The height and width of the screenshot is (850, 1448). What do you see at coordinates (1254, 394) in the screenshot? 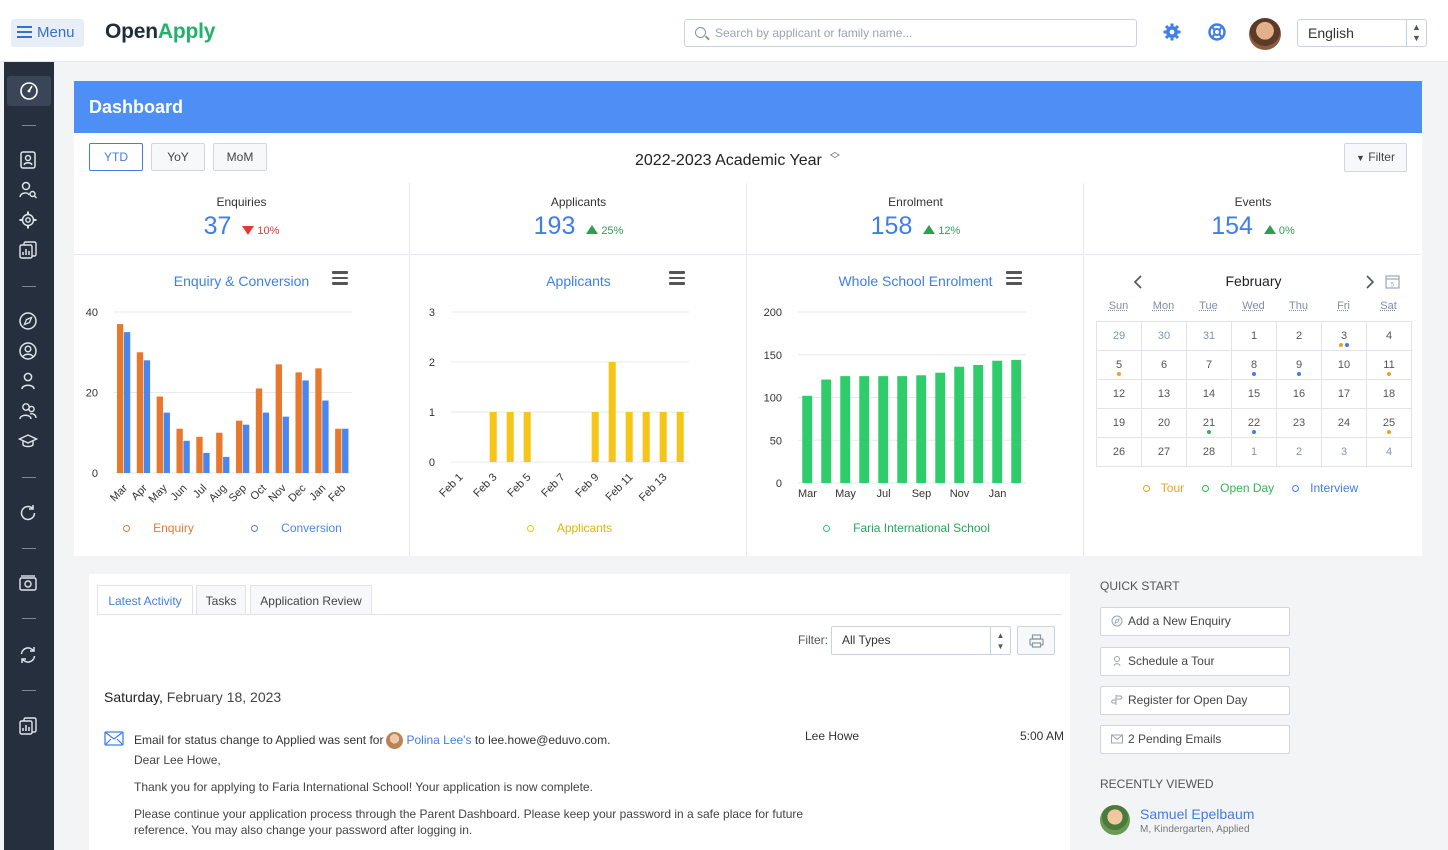
I see `calendar-day: 15` at bounding box center [1254, 394].